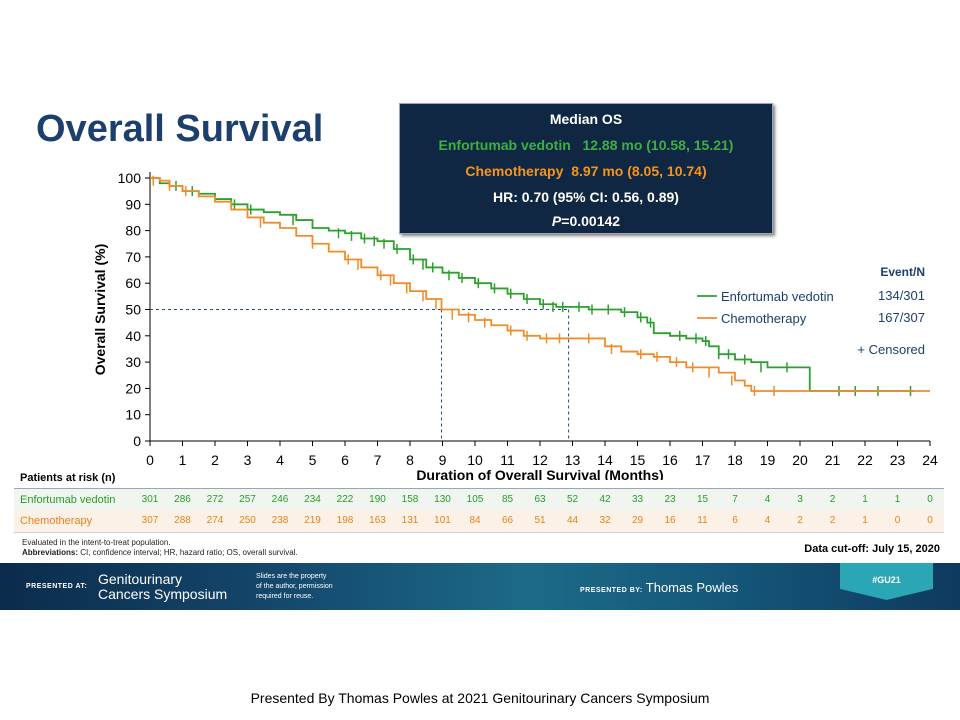 The image size is (960, 720). Describe the element at coordinates (133, 362) in the screenshot. I see `y-tick-label: 30` at that location.